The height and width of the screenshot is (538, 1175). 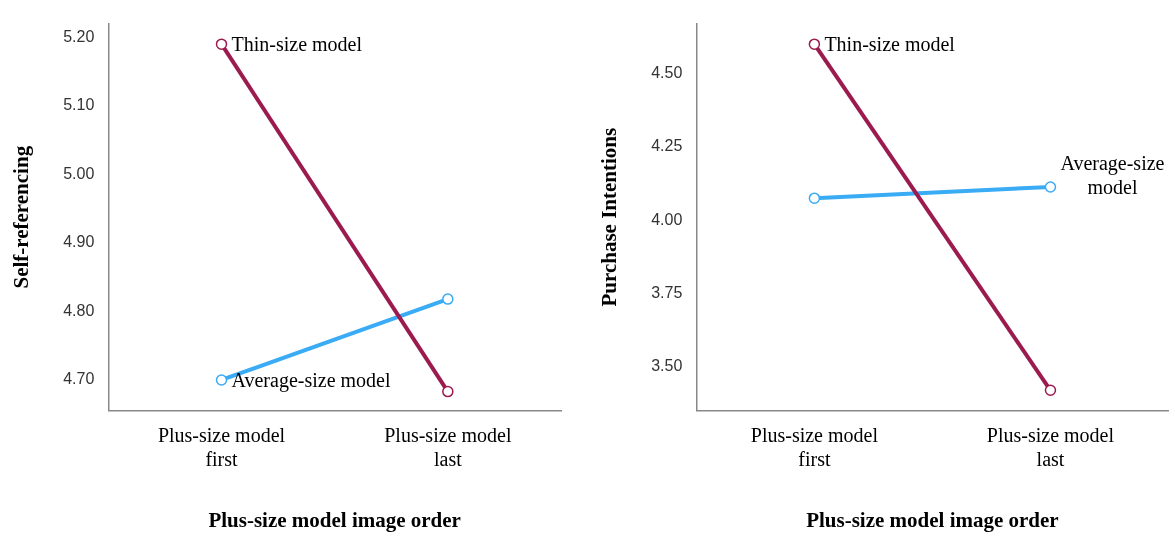 What do you see at coordinates (79, 173) in the screenshot?
I see `y-tick-label: 5.00` at bounding box center [79, 173].